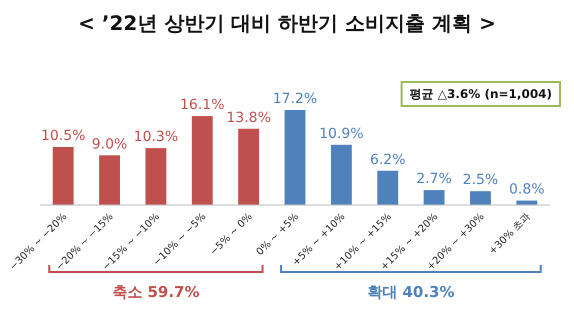 The image size is (574, 331). What do you see at coordinates (110, 144) in the screenshot?
I see `data-label: 9.0%` at bounding box center [110, 144].